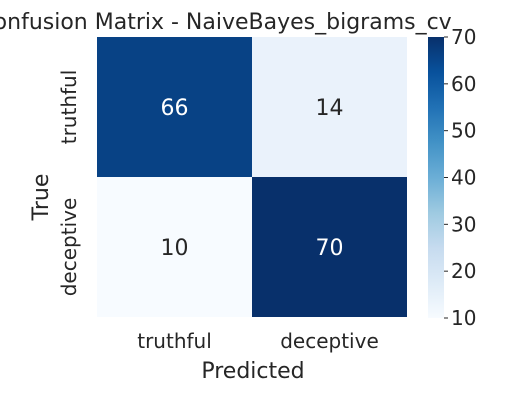  Describe the element at coordinates (463, 131) in the screenshot. I see `colorbar-tick-label: 50` at that location.